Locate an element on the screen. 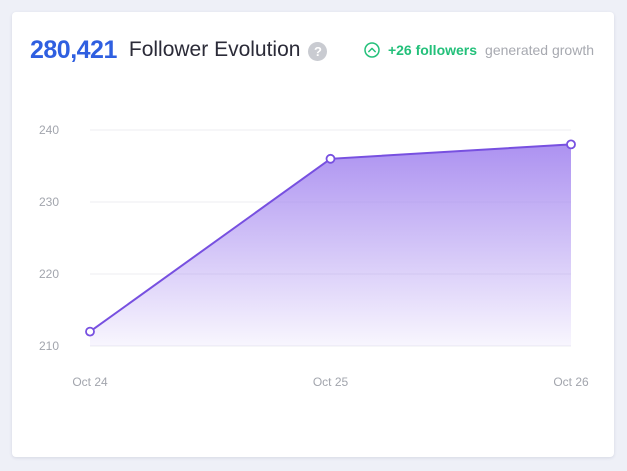 The image size is (627, 471). growth-summary: +26 followers generated growth is located at coordinates (479, 50).